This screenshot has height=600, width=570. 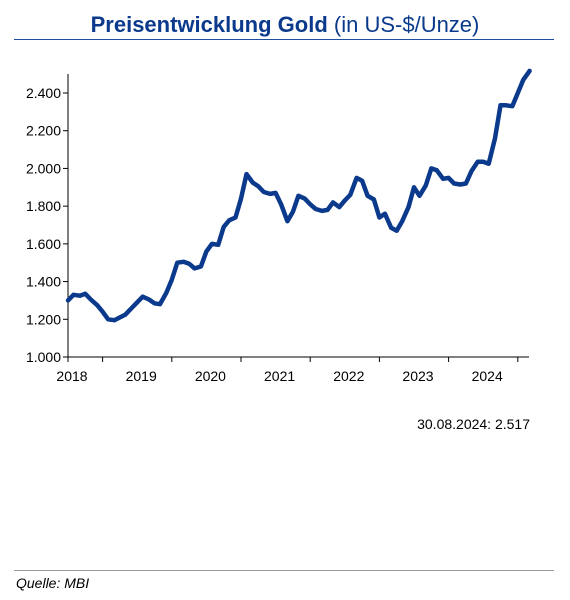 What do you see at coordinates (43, 206) in the screenshot?
I see `y-tick-label: 1.800` at bounding box center [43, 206].